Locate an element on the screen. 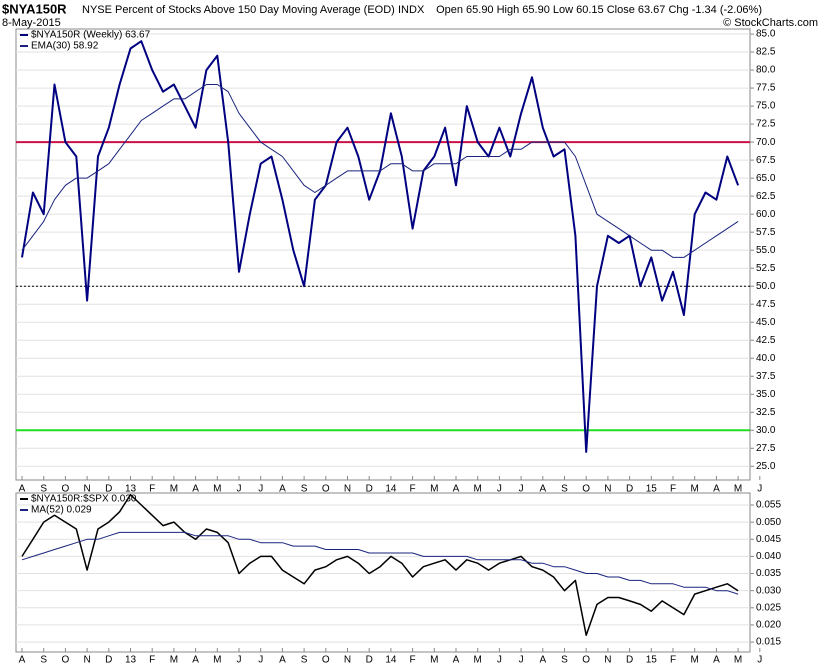 The image size is (820, 668). y-tick-label: 70.0 is located at coordinates (766, 142).